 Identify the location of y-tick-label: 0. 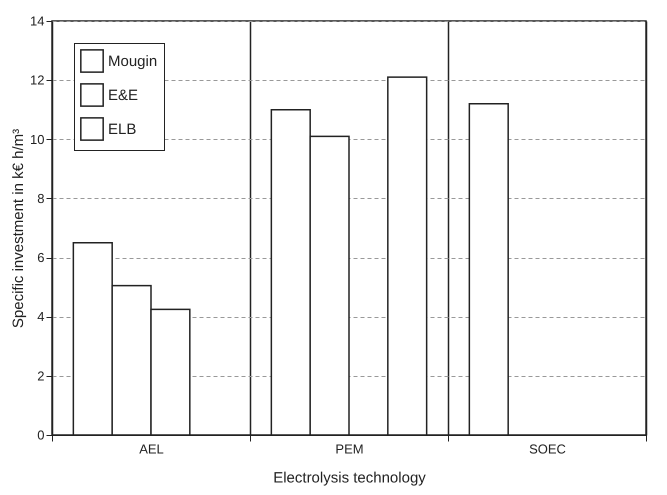
(40, 435).